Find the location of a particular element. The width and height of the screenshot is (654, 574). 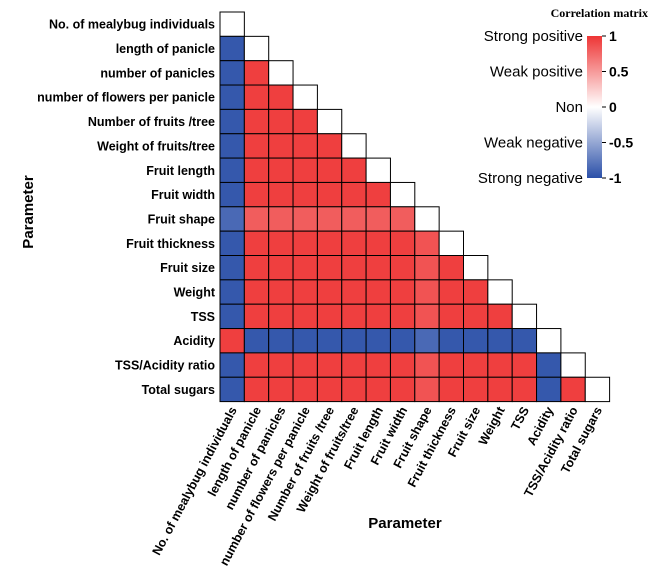

y-tick-label: Fruit length is located at coordinates (180, 171).